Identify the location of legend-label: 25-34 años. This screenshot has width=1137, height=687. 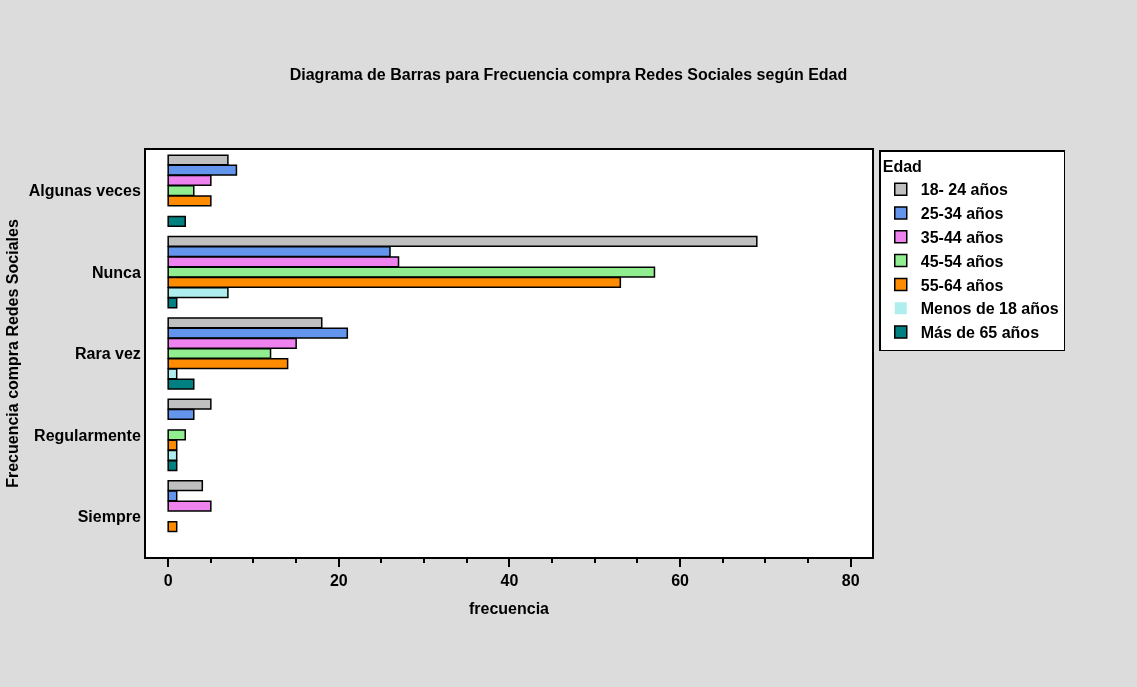
(962, 214).